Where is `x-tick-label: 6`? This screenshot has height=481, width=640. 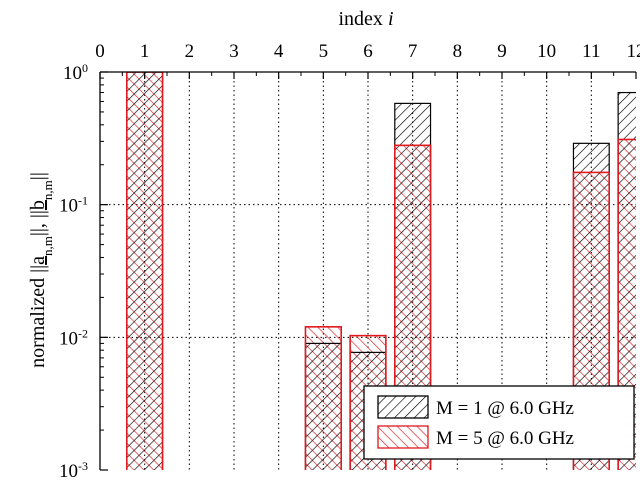 x-tick-label: 6 is located at coordinates (368, 51).